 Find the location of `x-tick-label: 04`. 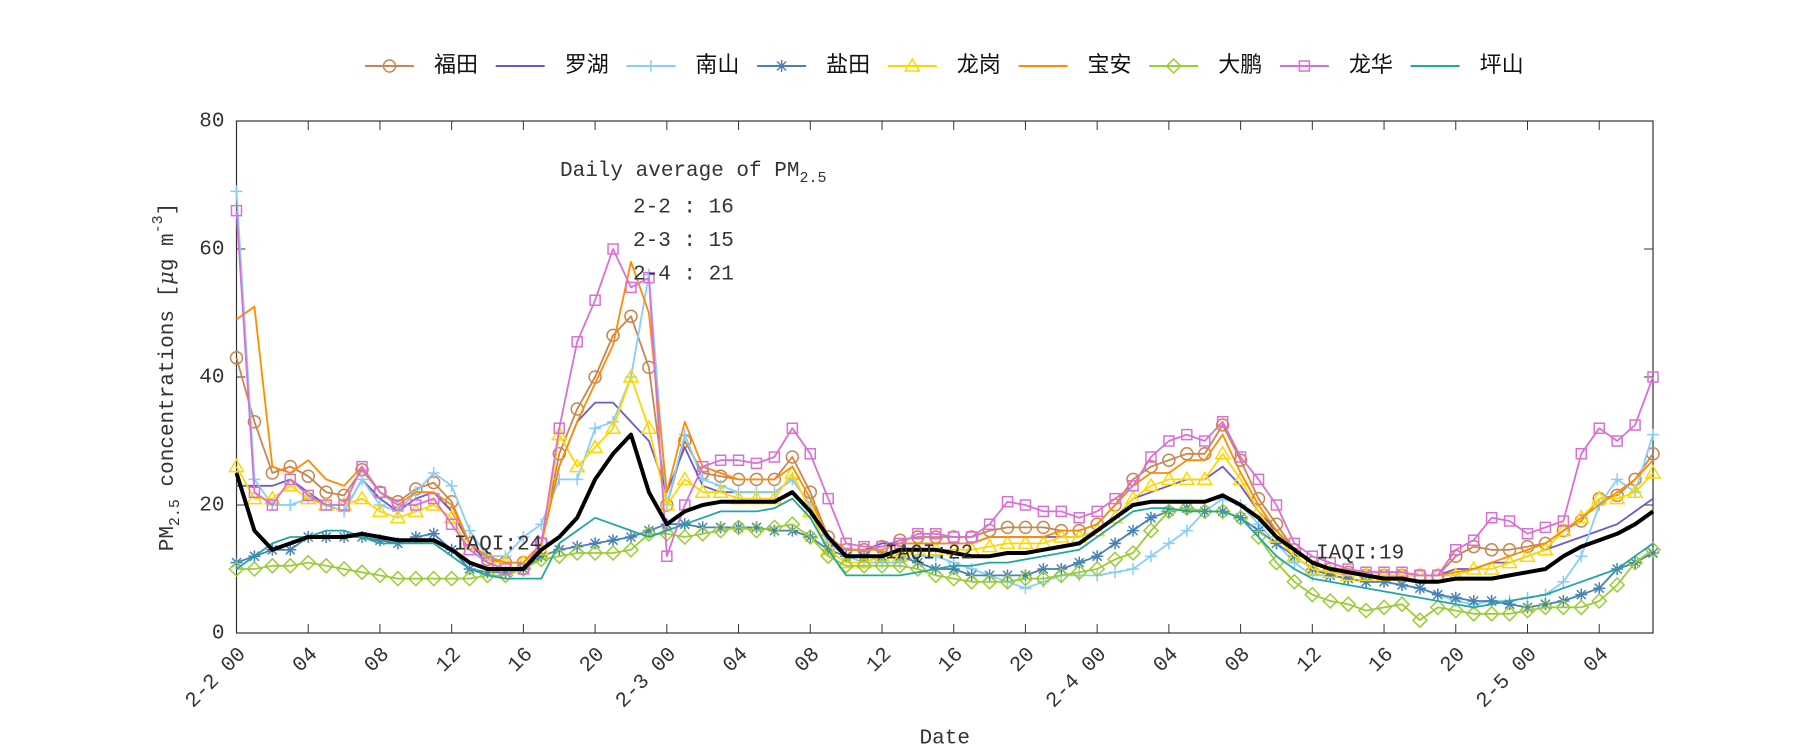

x-tick-label: 04 is located at coordinates (1167, 661).